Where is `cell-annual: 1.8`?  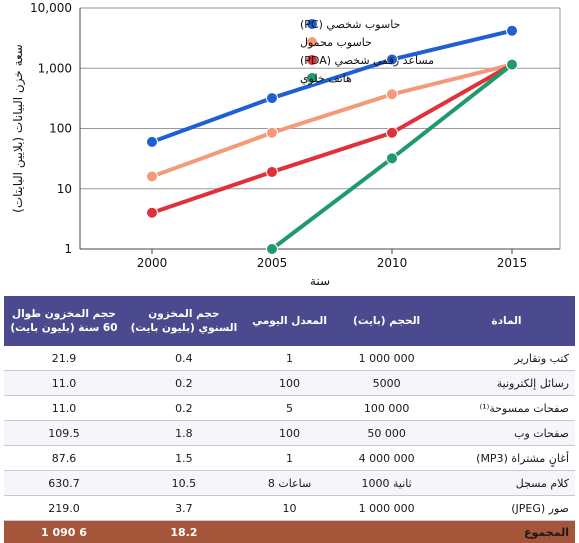 cell-annual: 1.8 is located at coordinates (183, 433).